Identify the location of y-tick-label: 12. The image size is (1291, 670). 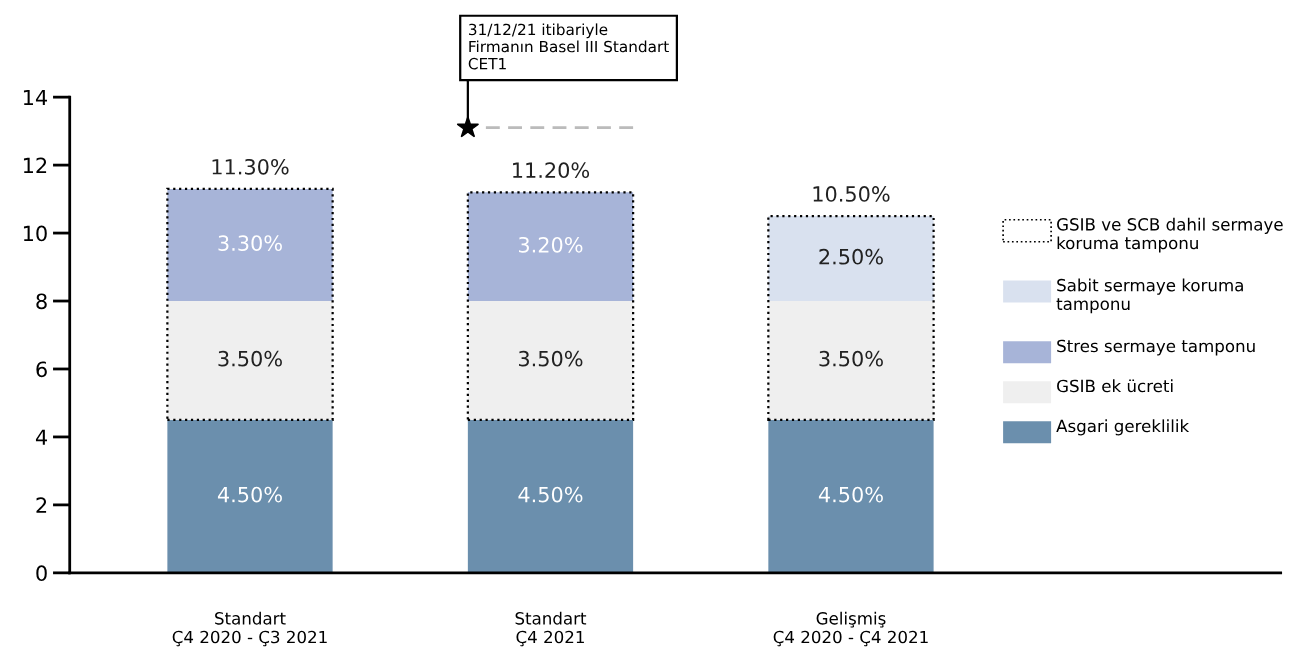
(35, 165).